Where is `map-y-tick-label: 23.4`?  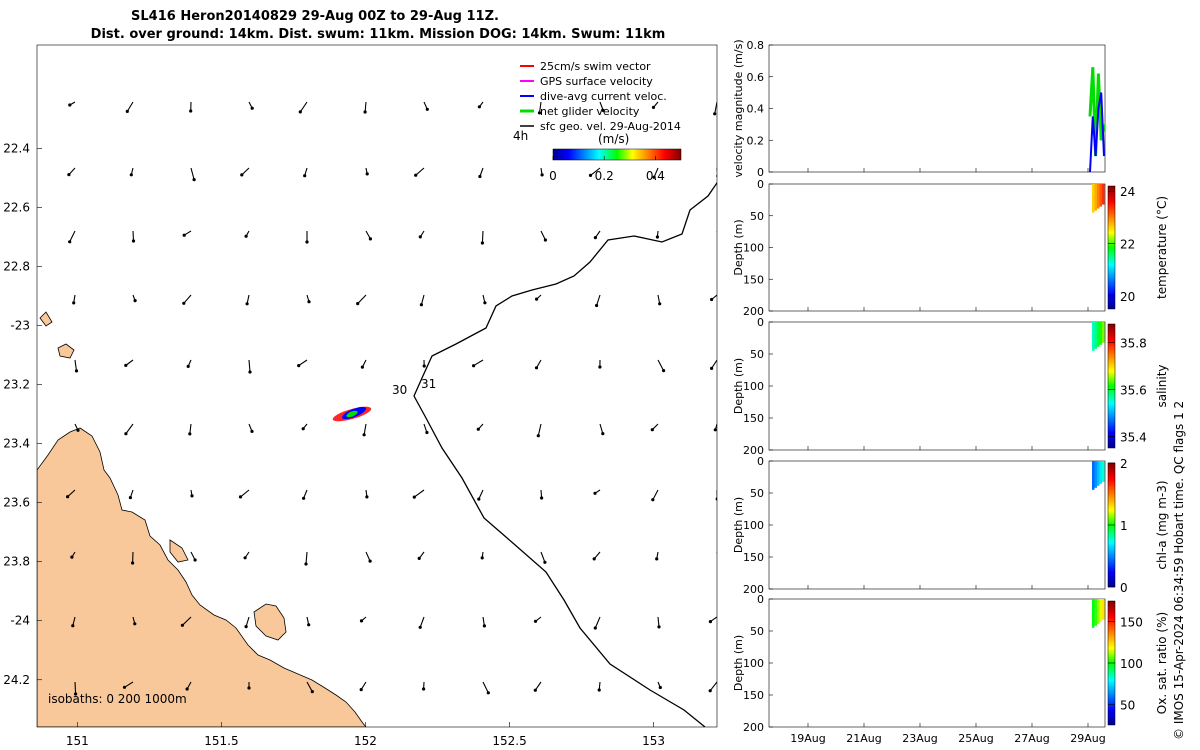 map-y-tick-label: 23.4 is located at coordinates (16, 444).